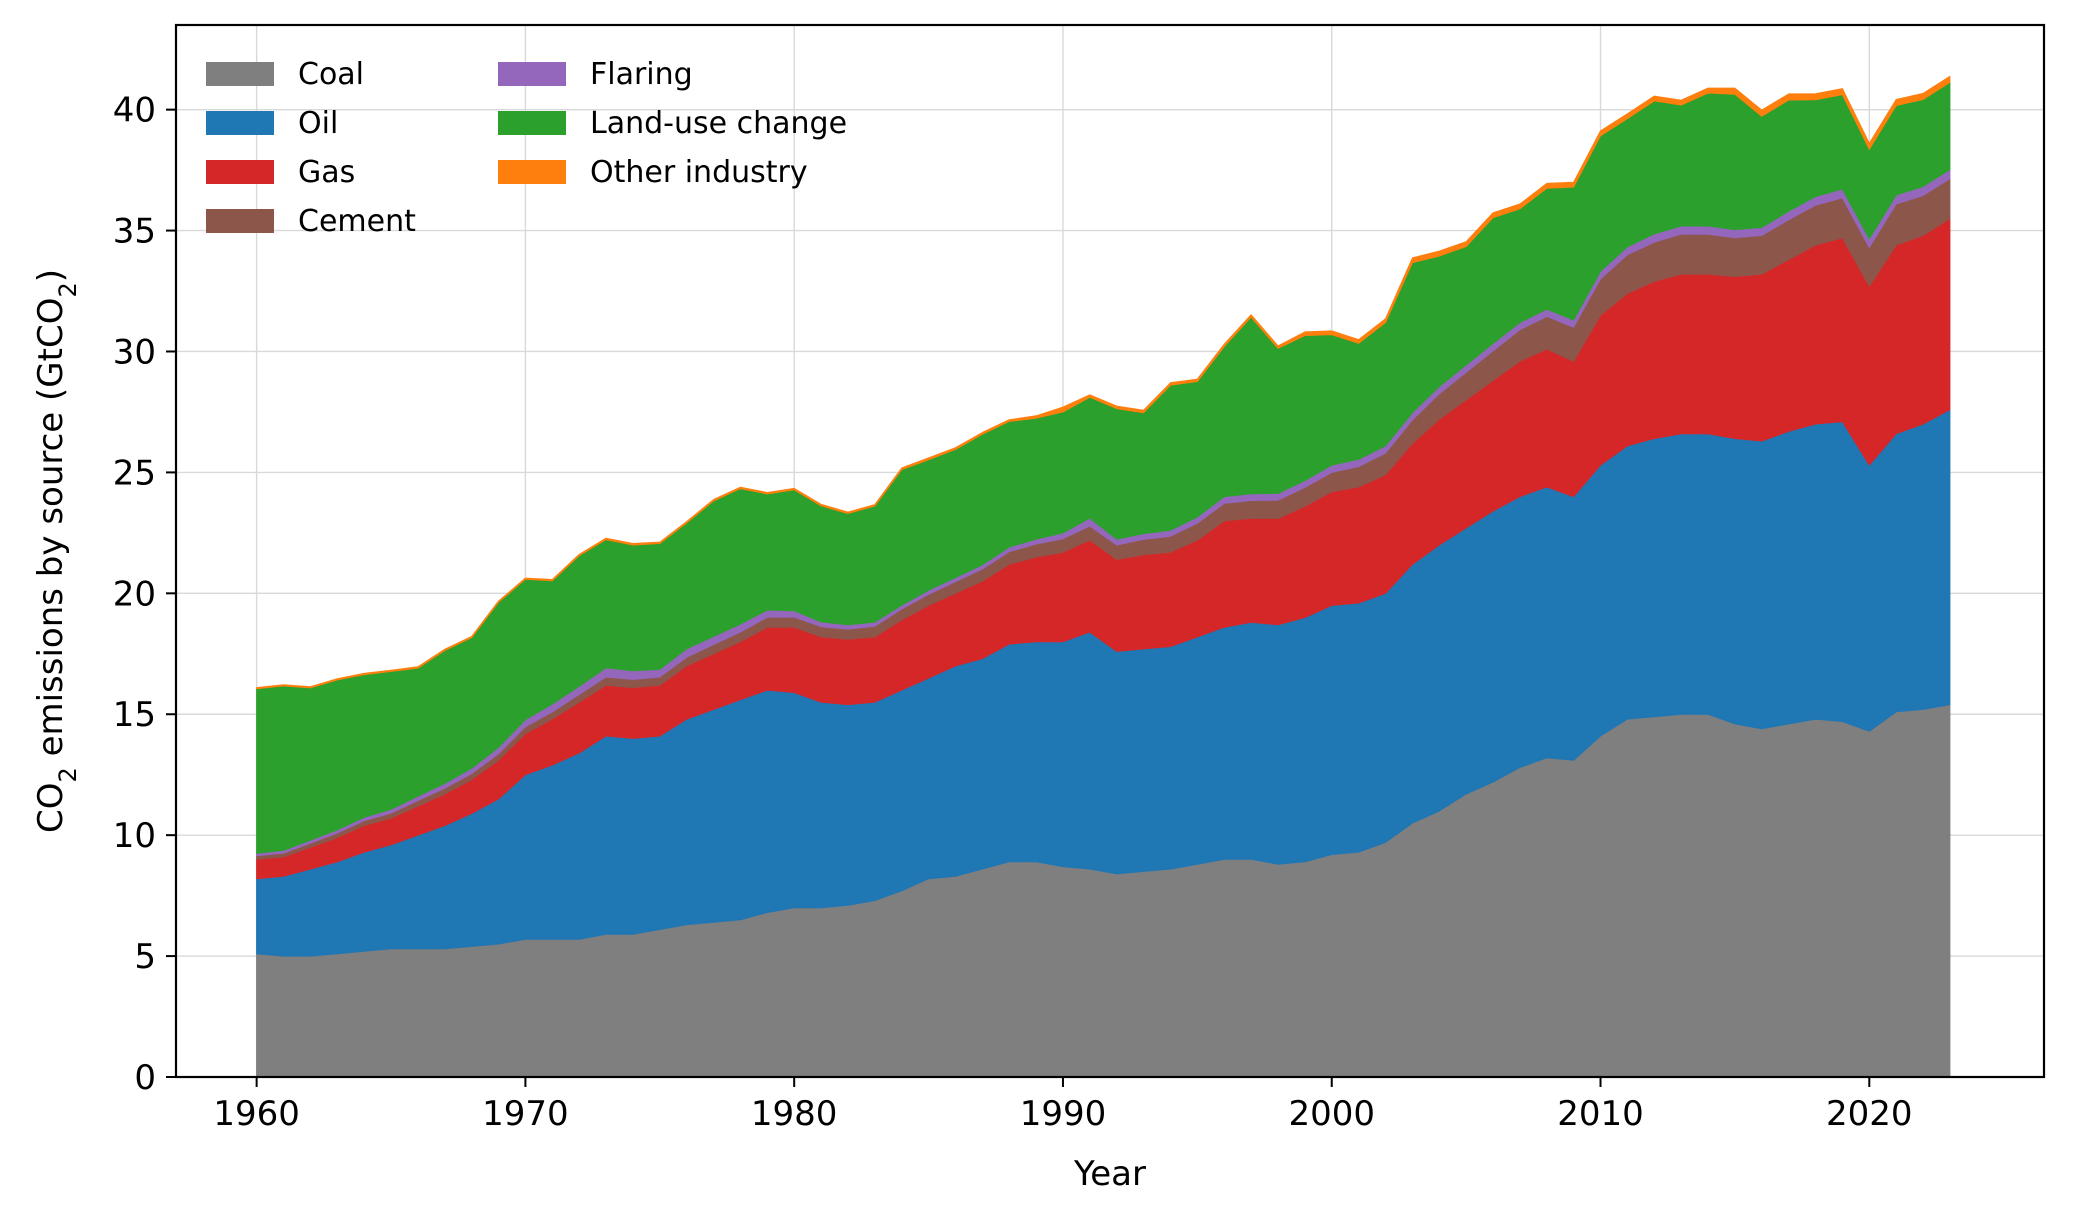 This screenshot has height=1230, width=2074. I want to click on x-tick-label: 2010, so click(1600, 1114).